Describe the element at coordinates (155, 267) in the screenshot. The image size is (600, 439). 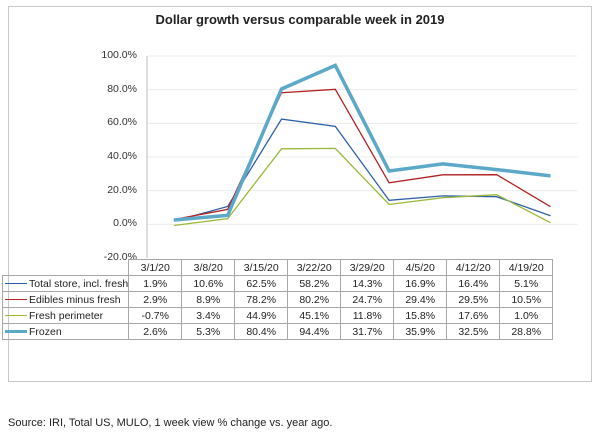
I see `x-tick-label: 3/1/20` at that location.